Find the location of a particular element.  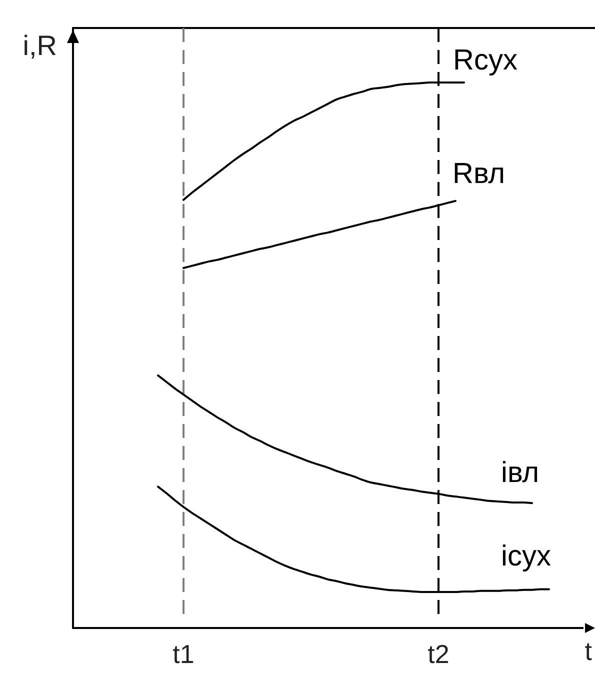

x-tick-label: t2 is located at coordinates (439, 653).